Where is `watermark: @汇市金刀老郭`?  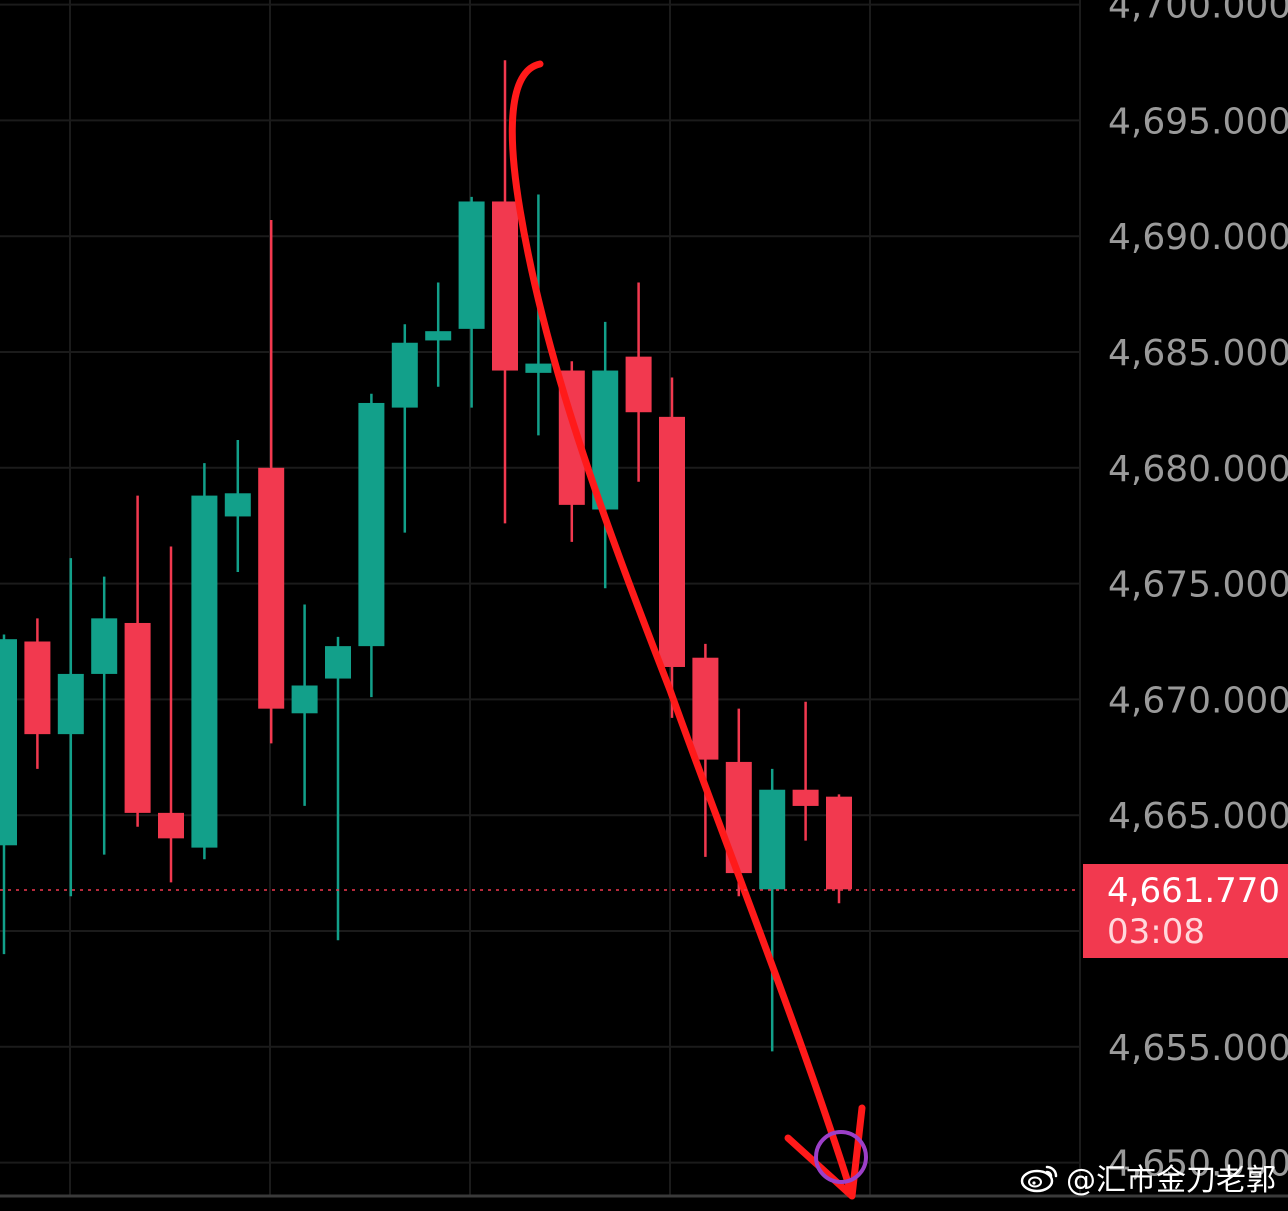 watermark: @汇市金刀老郭 is located at coordinates (1148, 1177).